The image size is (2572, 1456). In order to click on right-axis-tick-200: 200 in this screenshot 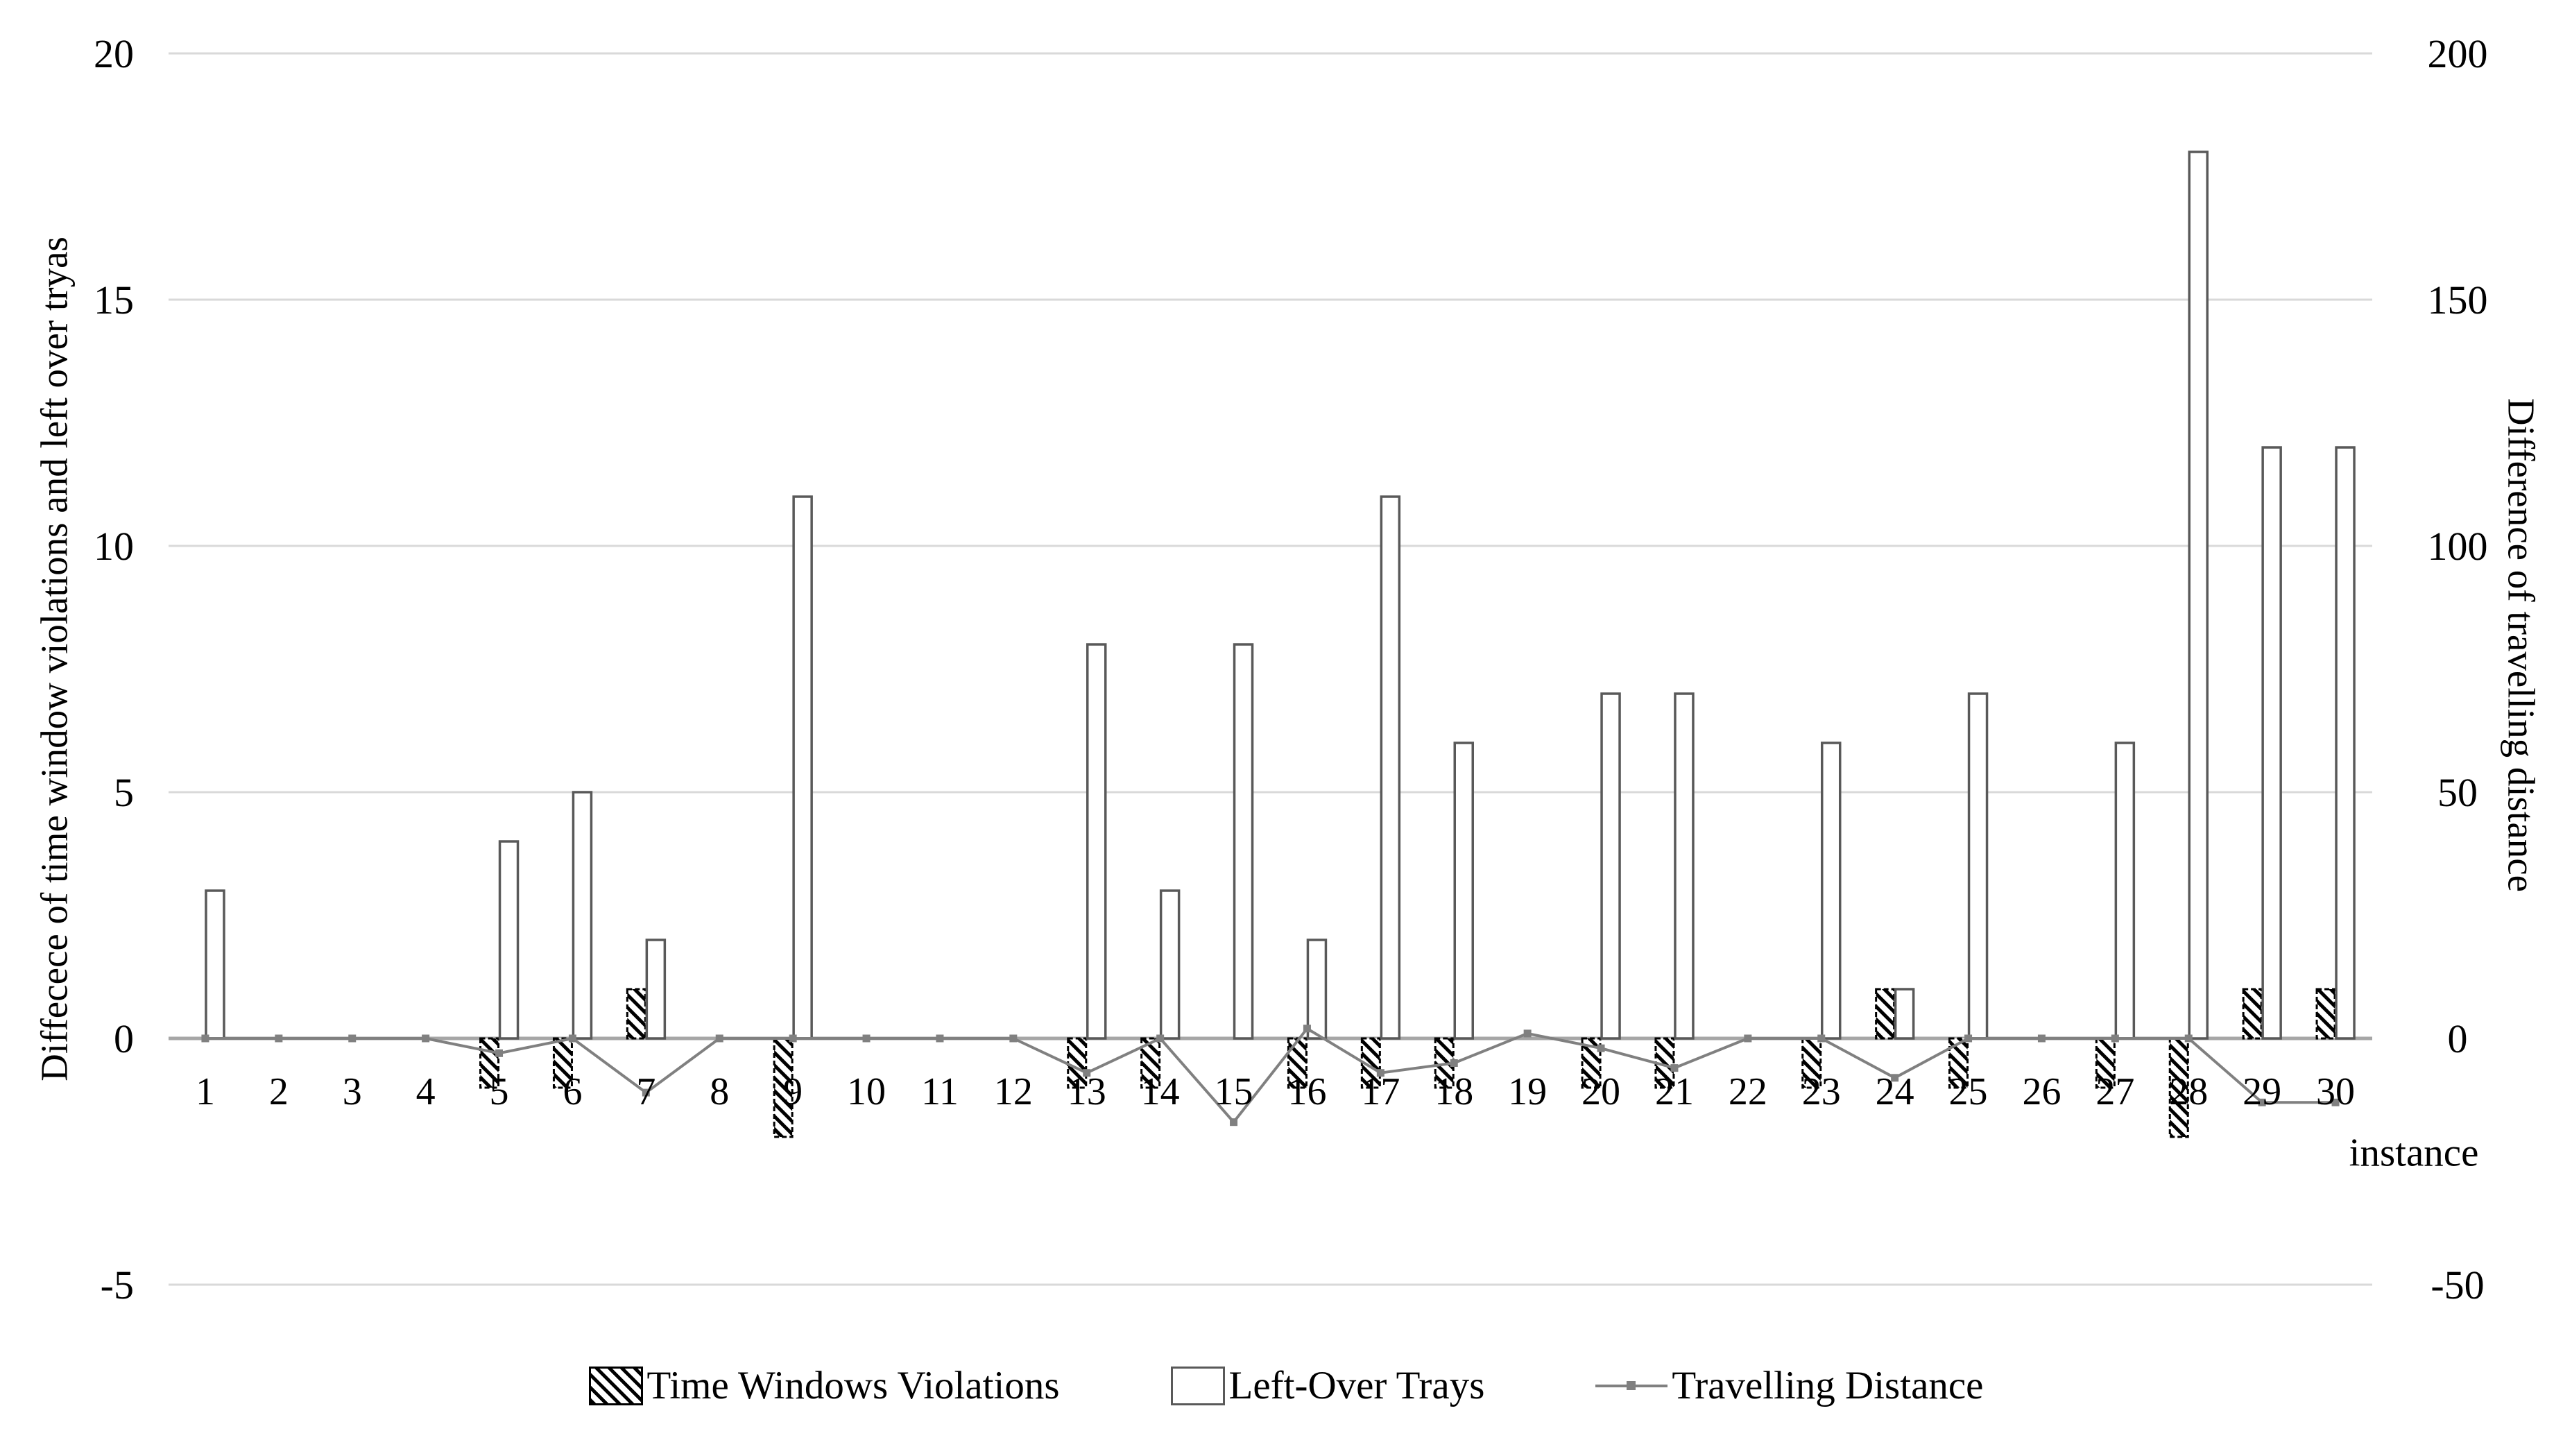, I will do `click(2458, 53)`.